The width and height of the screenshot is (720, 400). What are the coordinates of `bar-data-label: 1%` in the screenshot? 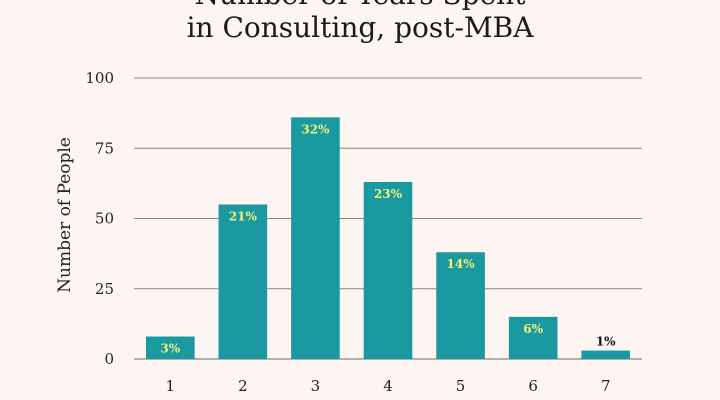 It's located at (606, 342).